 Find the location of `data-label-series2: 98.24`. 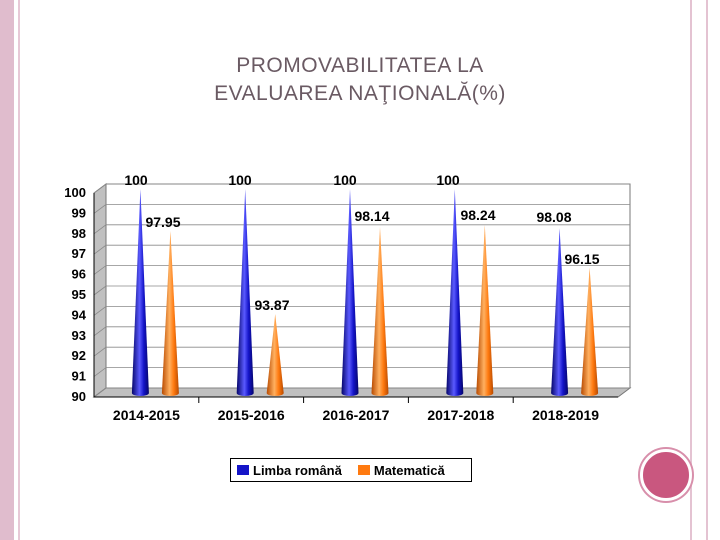

data-label-series2: 98.24 is located at coordinates (477, 215).